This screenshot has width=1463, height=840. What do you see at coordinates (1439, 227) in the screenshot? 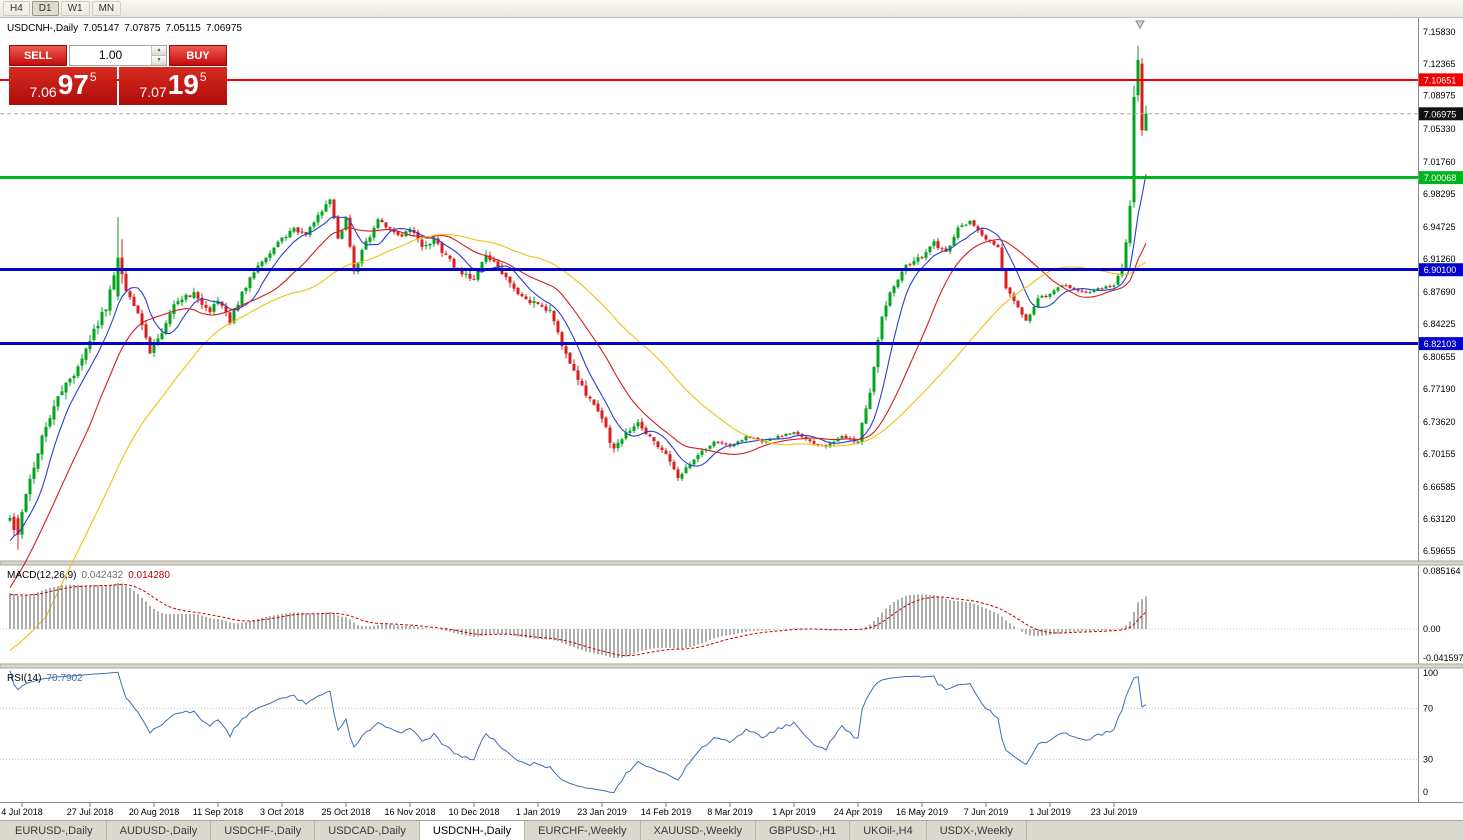
I see `price-axis-label: 6.94725` at bounding box center [1439, 227].